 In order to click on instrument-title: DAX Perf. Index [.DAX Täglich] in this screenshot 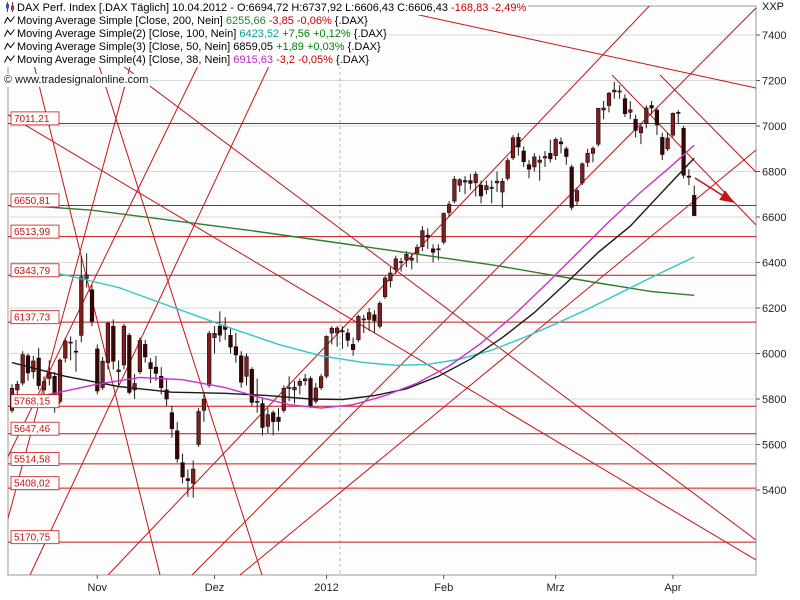, I will do `click(93, 8)`.